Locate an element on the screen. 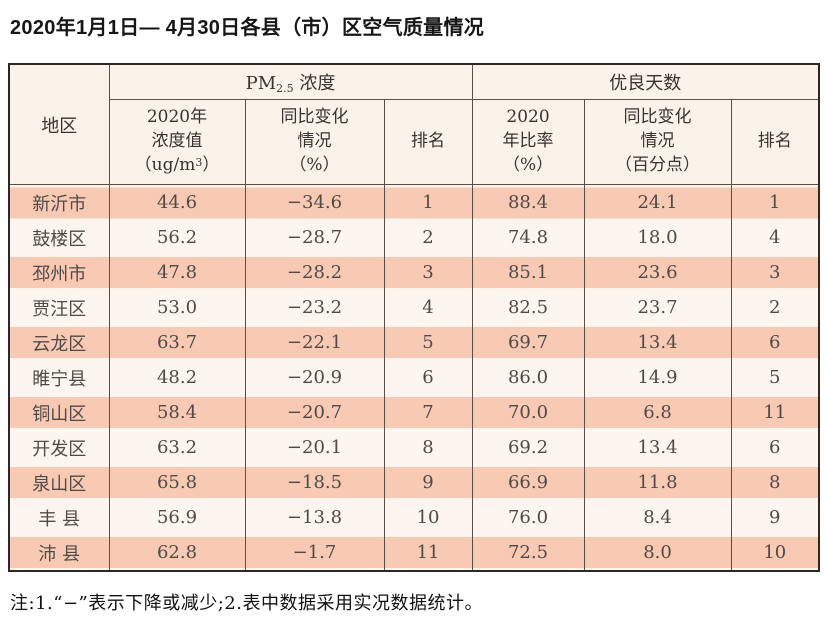  pm-value-cell: 53.0 is located at coordinates (177, 307).